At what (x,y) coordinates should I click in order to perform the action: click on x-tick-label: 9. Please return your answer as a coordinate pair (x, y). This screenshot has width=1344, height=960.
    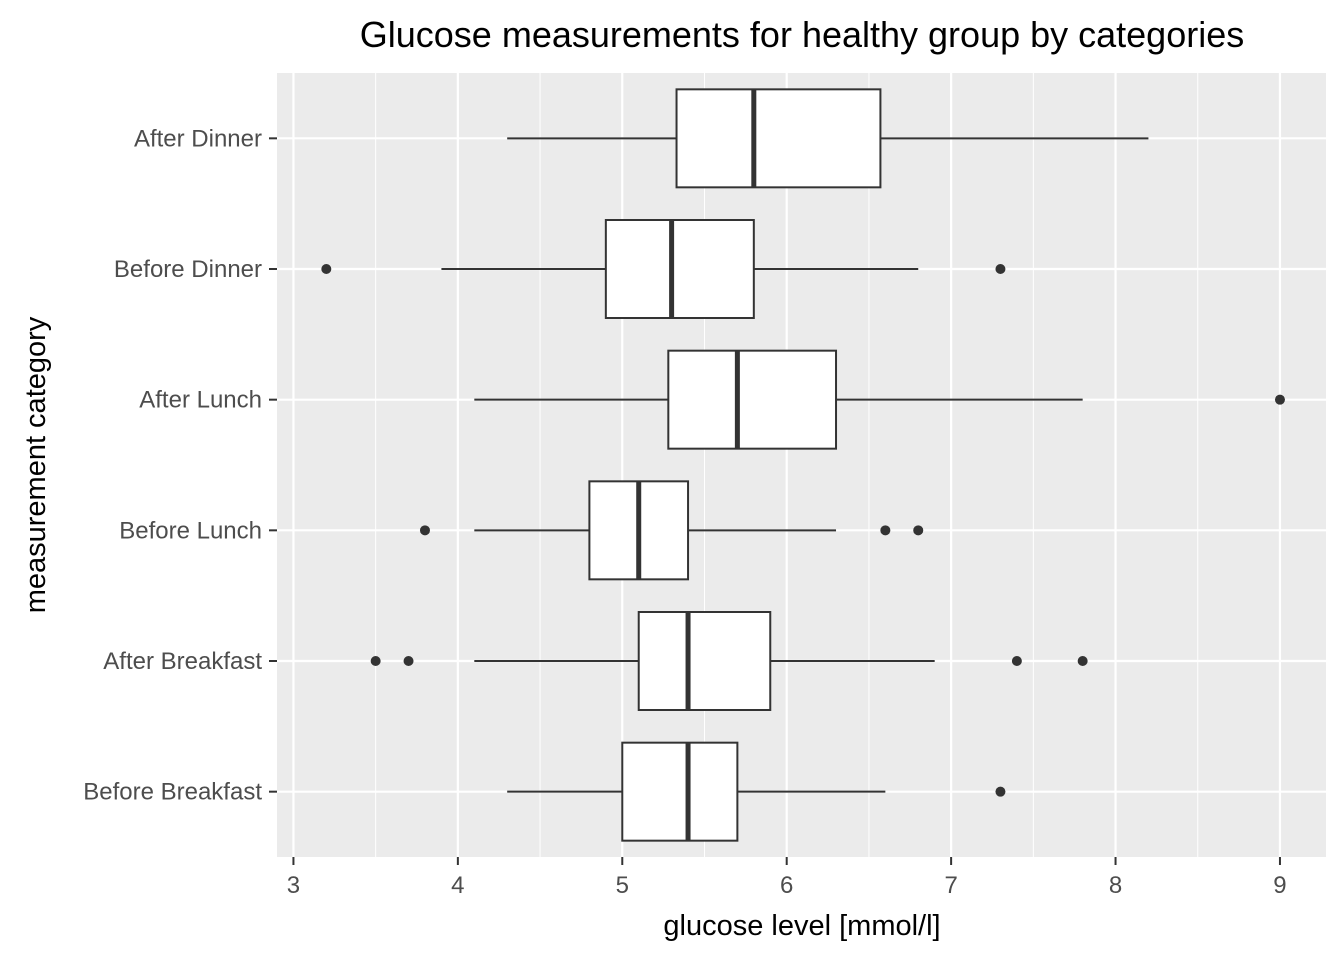
    Looking at the image, I should click on (1279, 885).